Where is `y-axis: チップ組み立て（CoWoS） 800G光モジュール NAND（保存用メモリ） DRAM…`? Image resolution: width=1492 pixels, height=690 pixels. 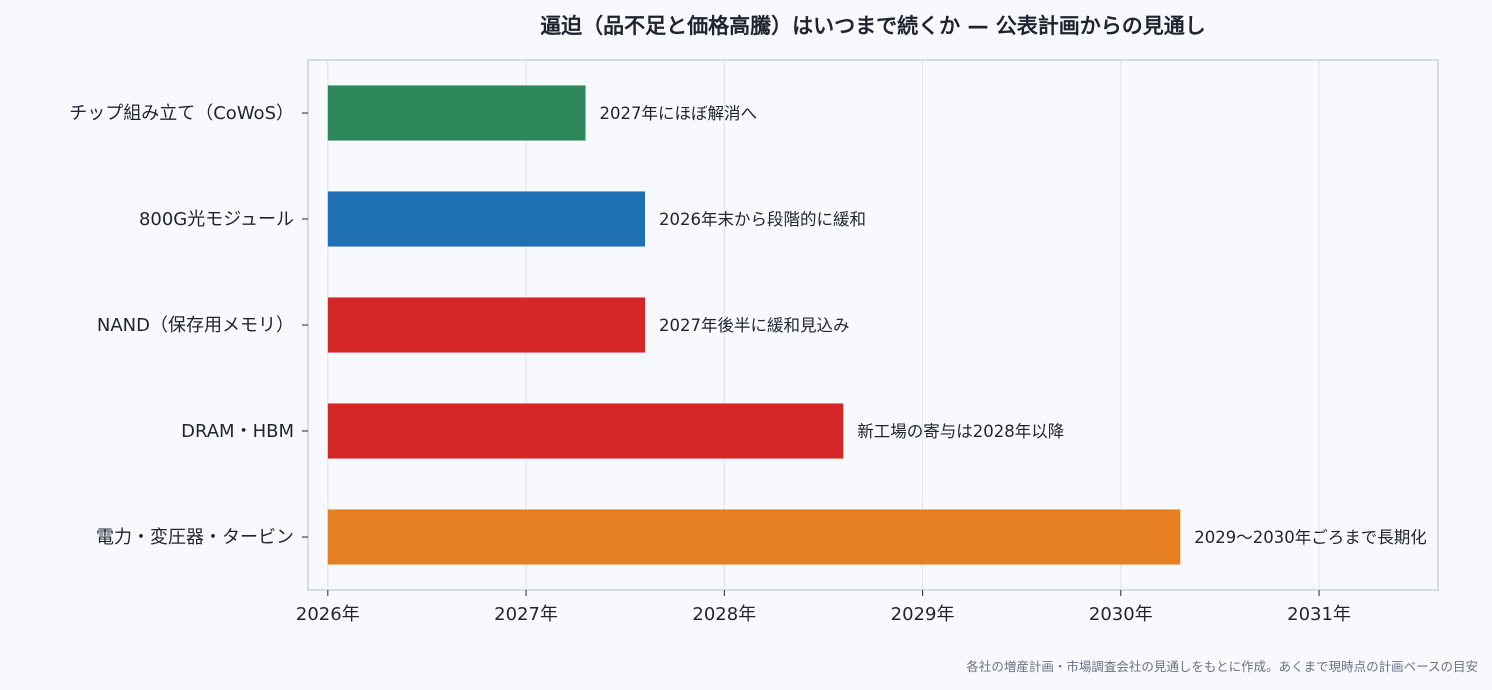 y-axis: チップ組み立て（CoWoS） 800G光モジュール NAND（保存用メモリ） DRAM… is located at coordinates (188, 325).